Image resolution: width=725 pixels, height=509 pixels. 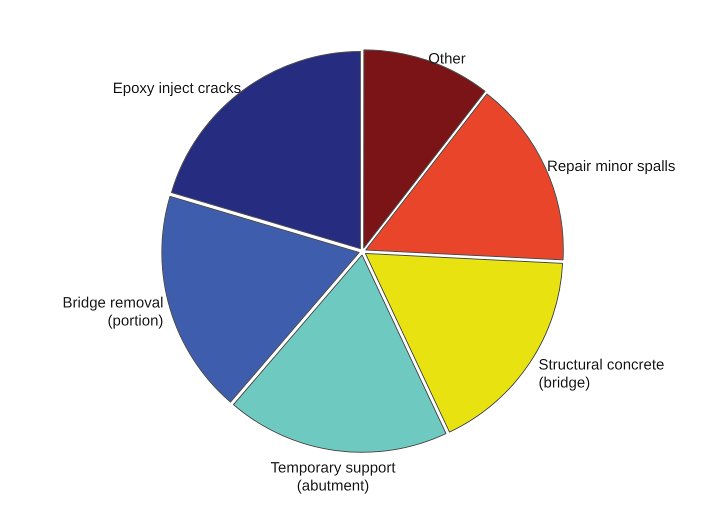 What do you see at coordinates (113, 312) in the screenshot?
I see `slice-label: Bridge removal (portion)` at bounding box center [113, 312].